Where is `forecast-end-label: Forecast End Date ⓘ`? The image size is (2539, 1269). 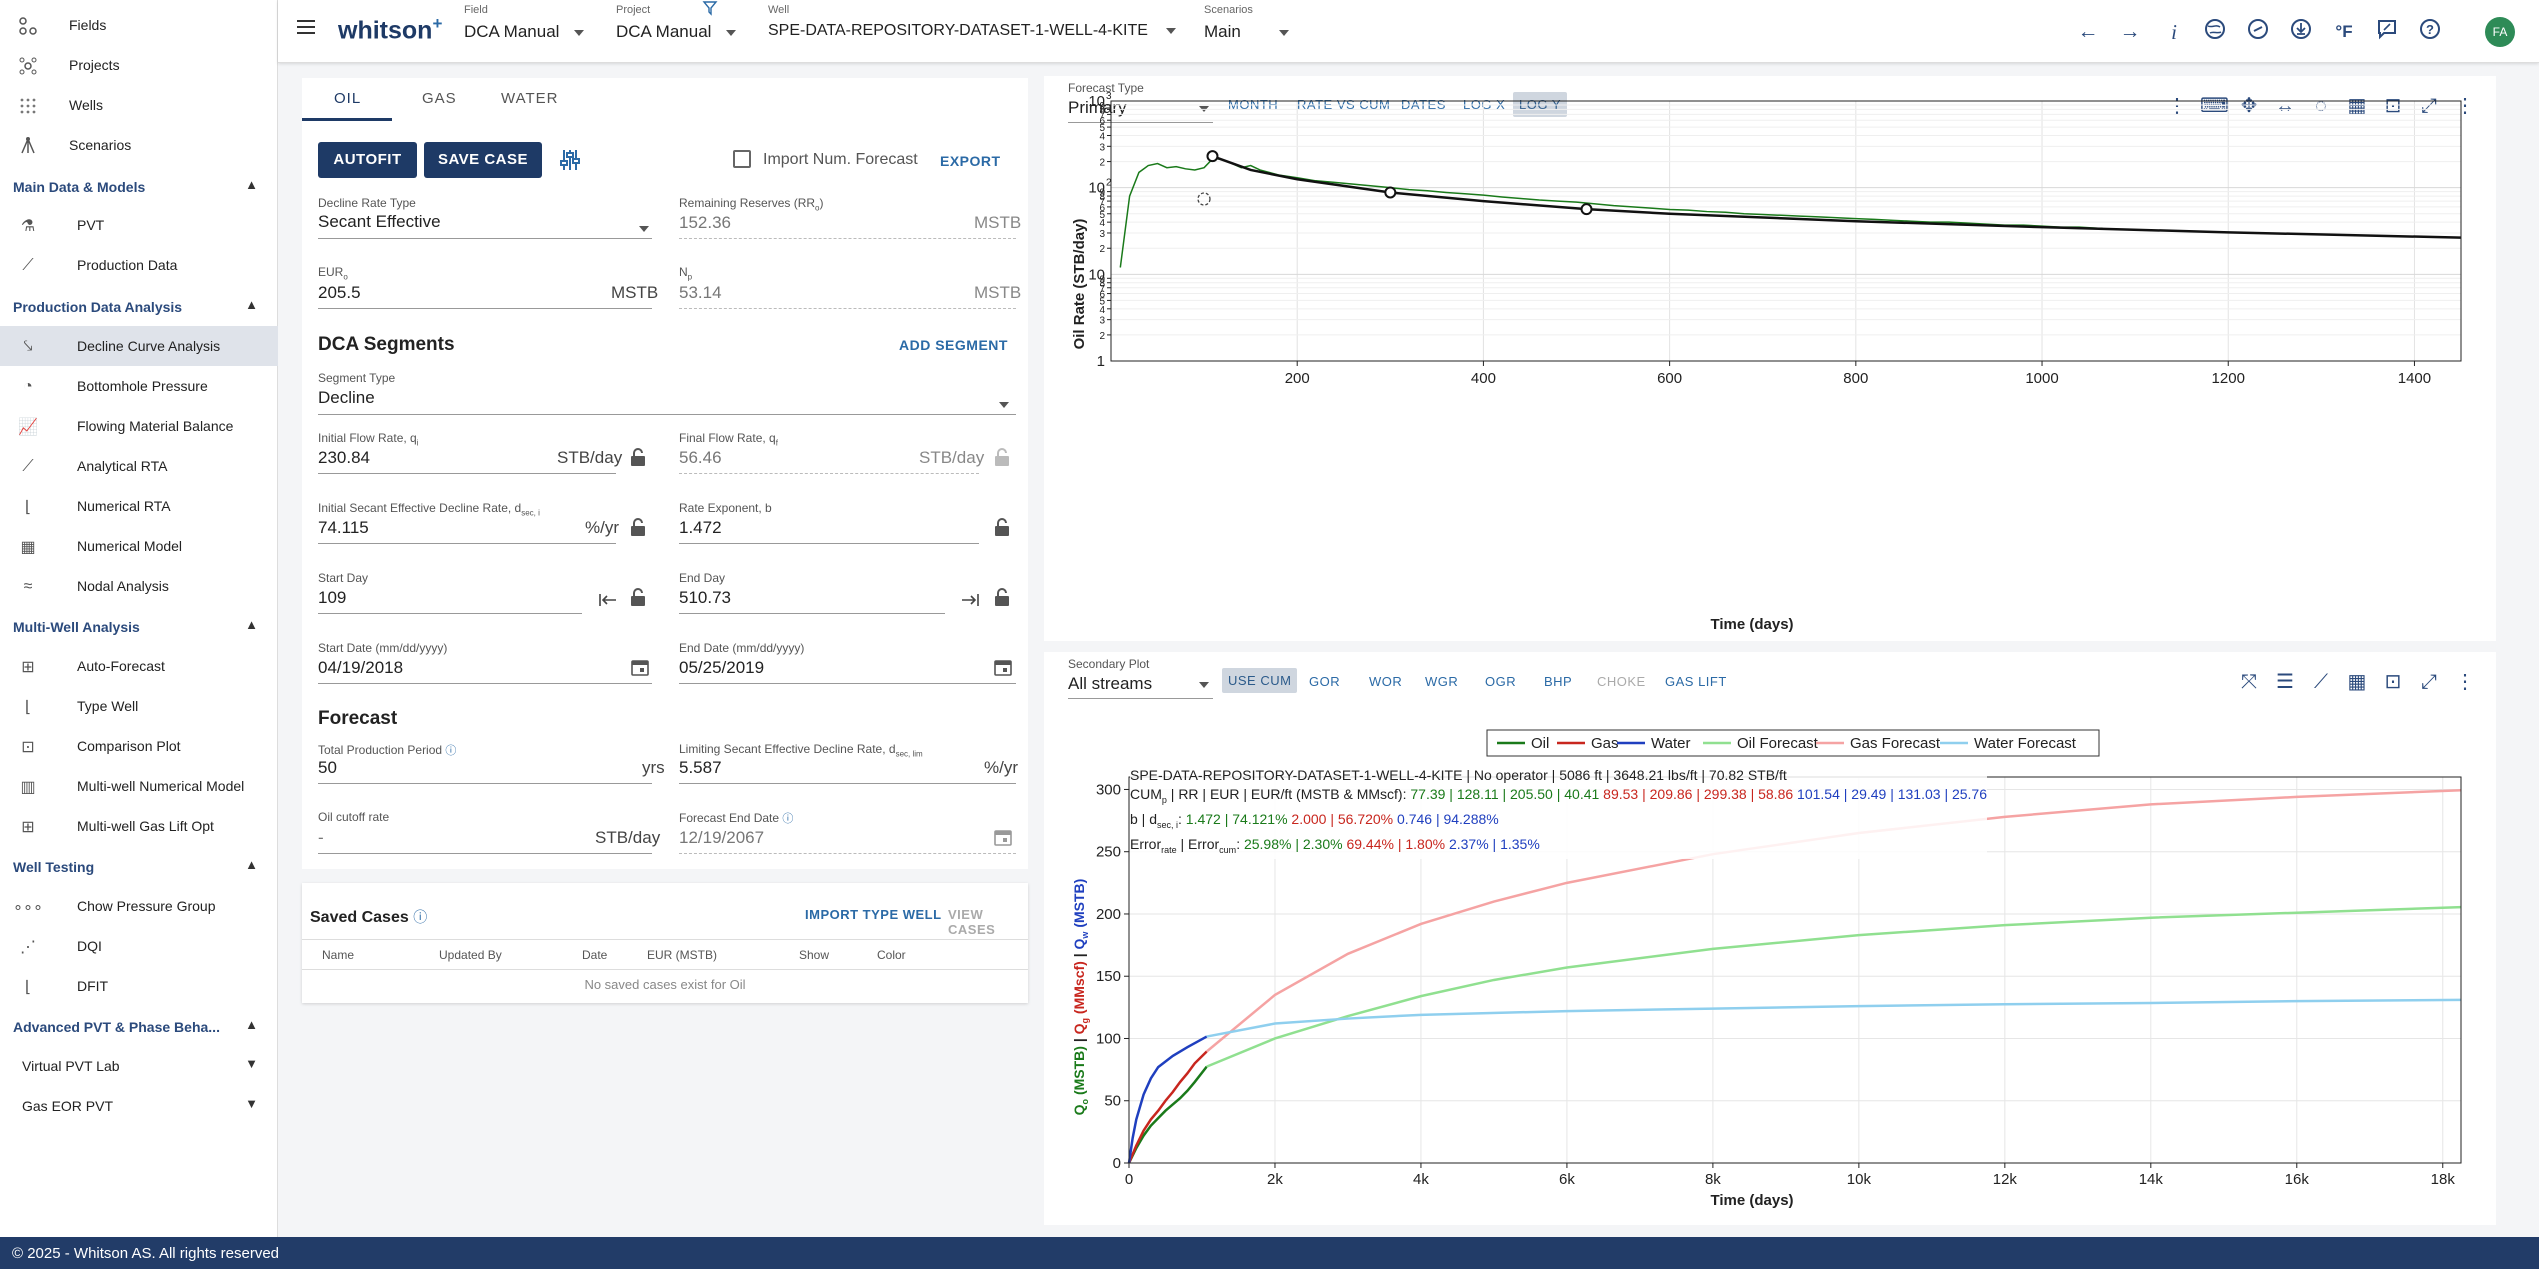
forecast-end-label: Forecast End Date ⓘ is located at coordinates (736, 818).